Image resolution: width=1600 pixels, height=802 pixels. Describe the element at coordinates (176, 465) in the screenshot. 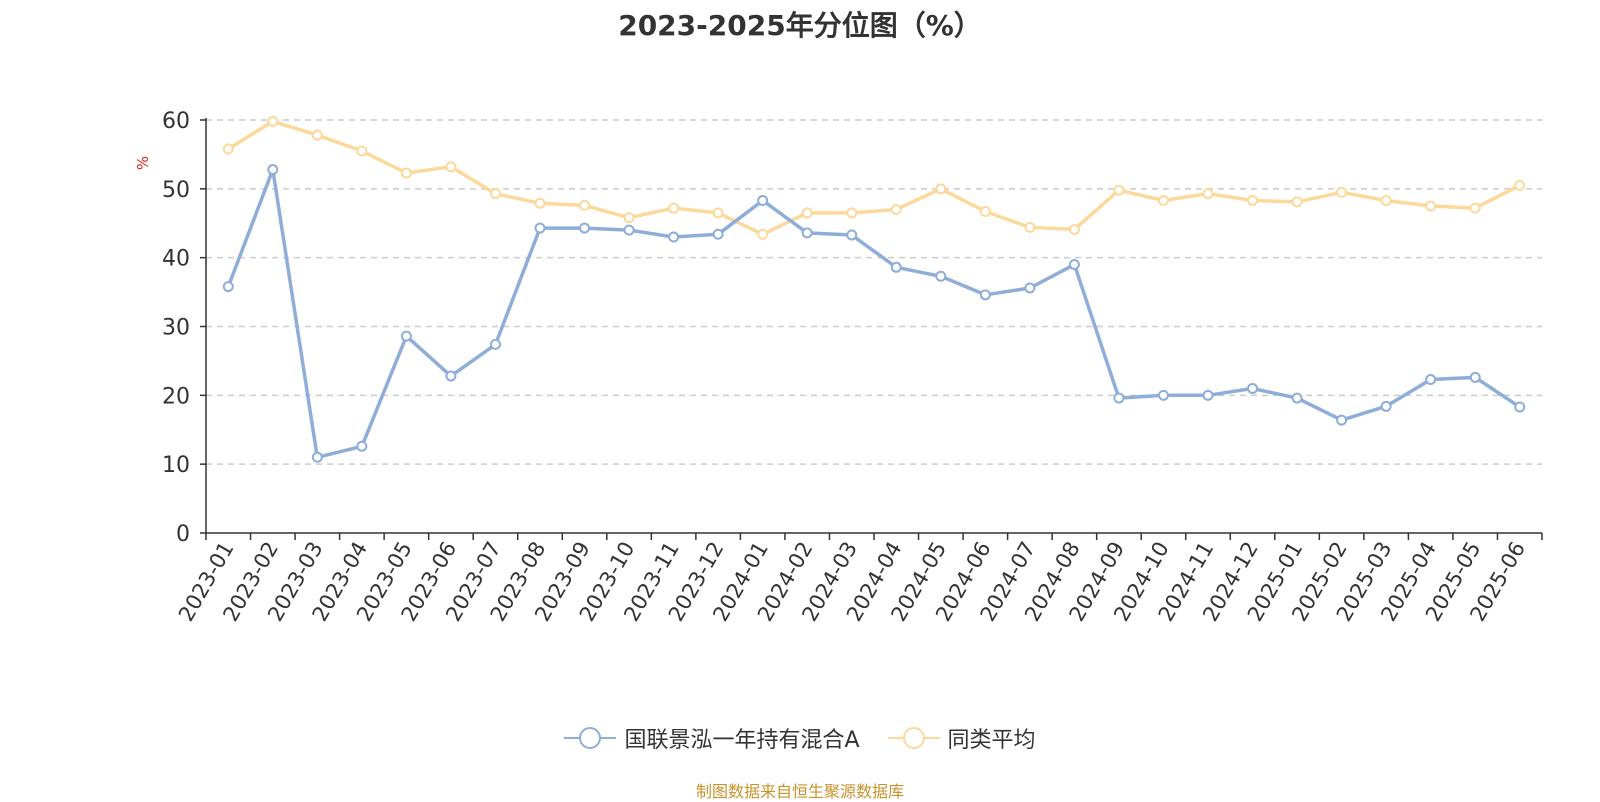

I see `y-tick-label: 10` at that location.